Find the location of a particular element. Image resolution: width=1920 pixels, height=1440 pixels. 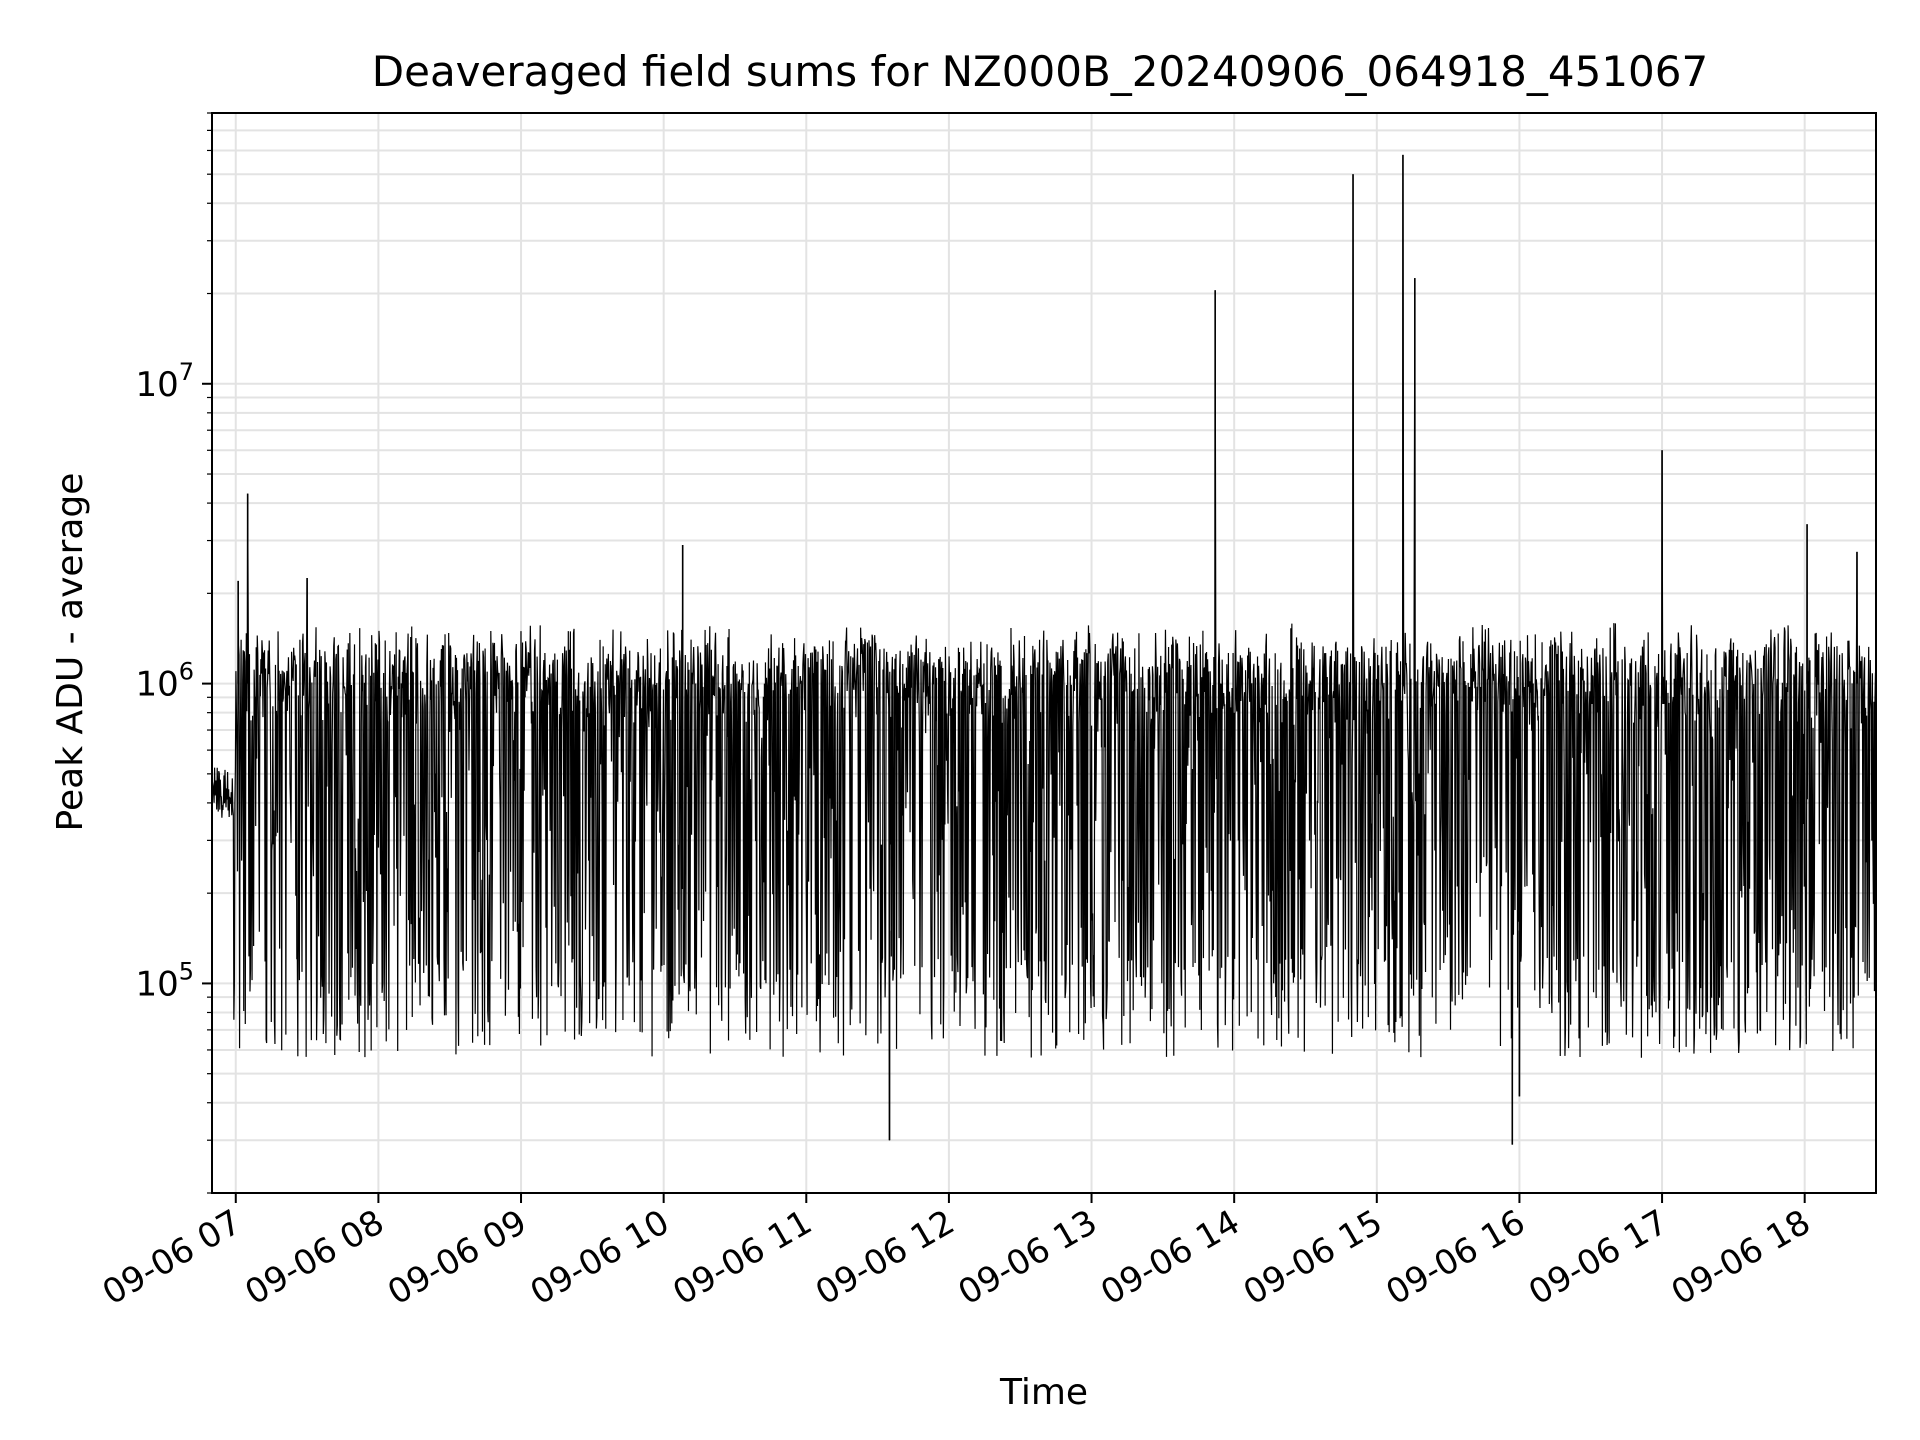

x-axis-label: Time is located at coordinates (1043, 1392).